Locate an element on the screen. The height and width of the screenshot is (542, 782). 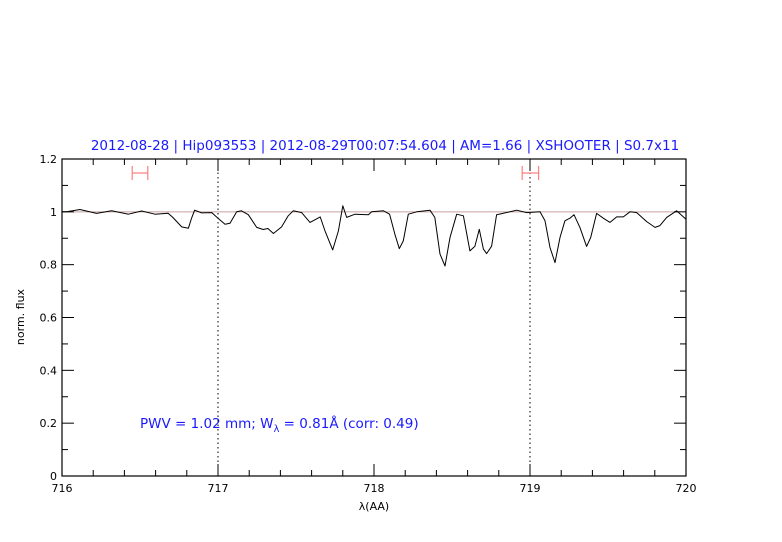
y-tick-label: 0.8 is located at coordinates (49, 265).